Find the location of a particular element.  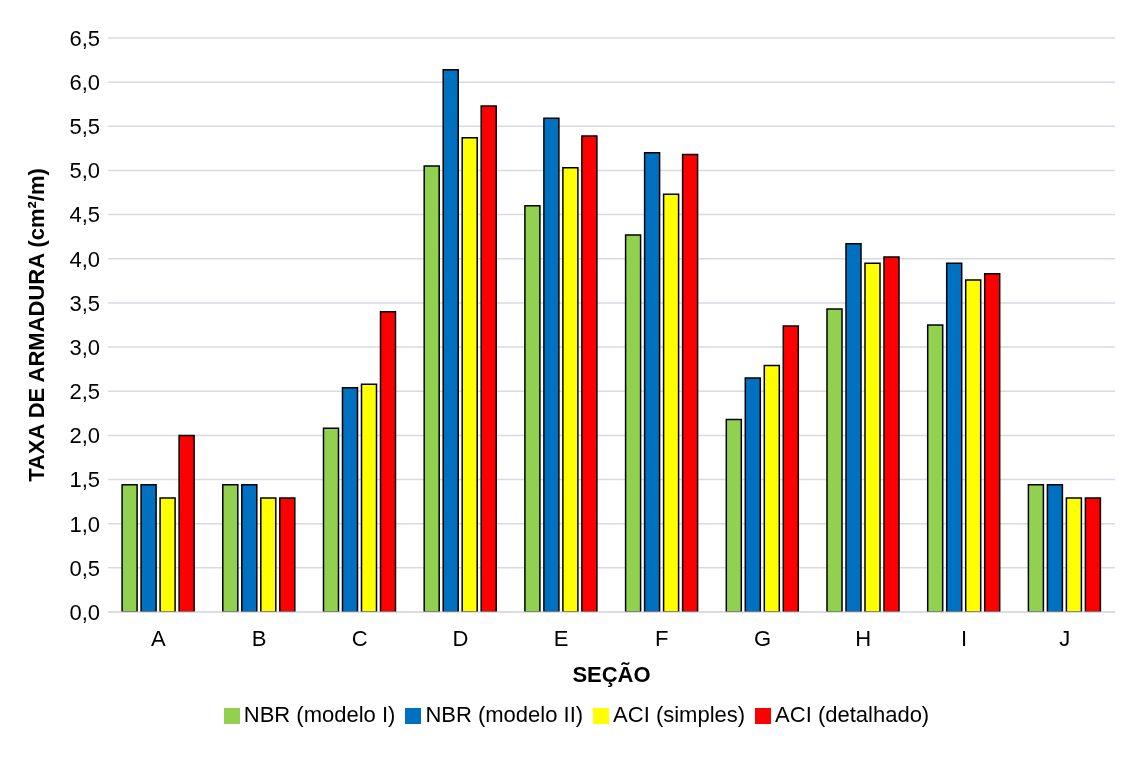

x-tick-label: C is located at coordinates (359, 638).